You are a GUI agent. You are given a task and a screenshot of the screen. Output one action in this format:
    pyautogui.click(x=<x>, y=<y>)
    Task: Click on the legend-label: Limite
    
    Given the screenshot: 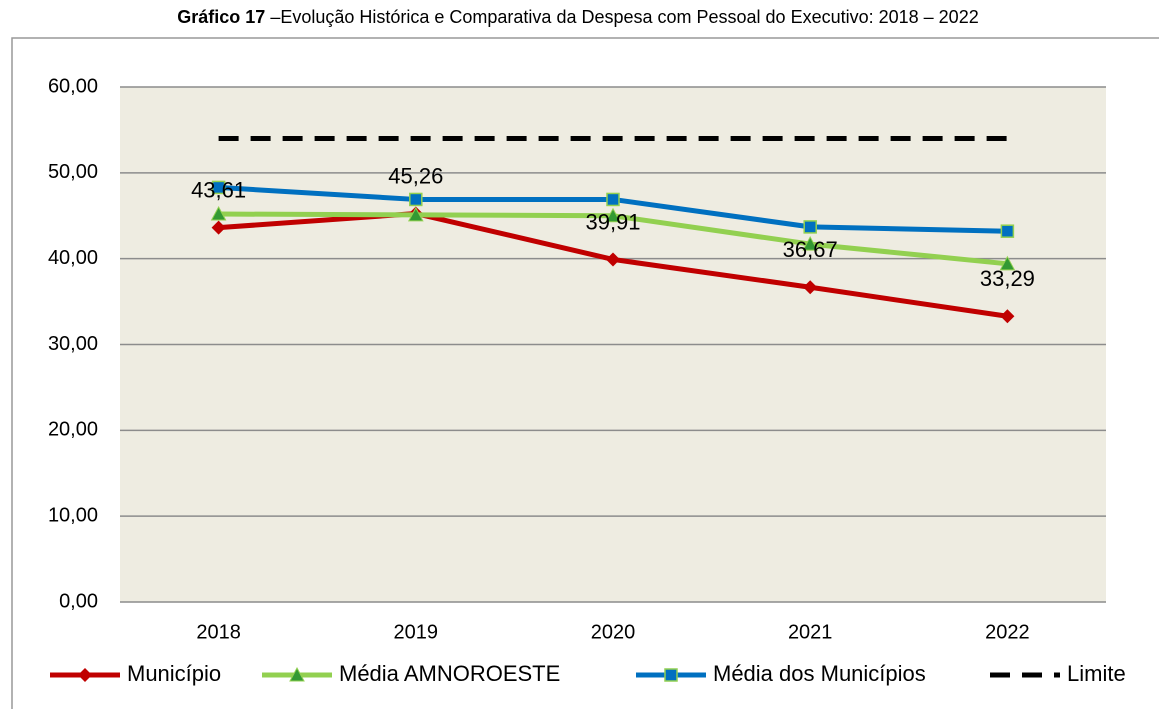 What is the action you would take?
    pyautogui.click(x=1096, y=673)
    